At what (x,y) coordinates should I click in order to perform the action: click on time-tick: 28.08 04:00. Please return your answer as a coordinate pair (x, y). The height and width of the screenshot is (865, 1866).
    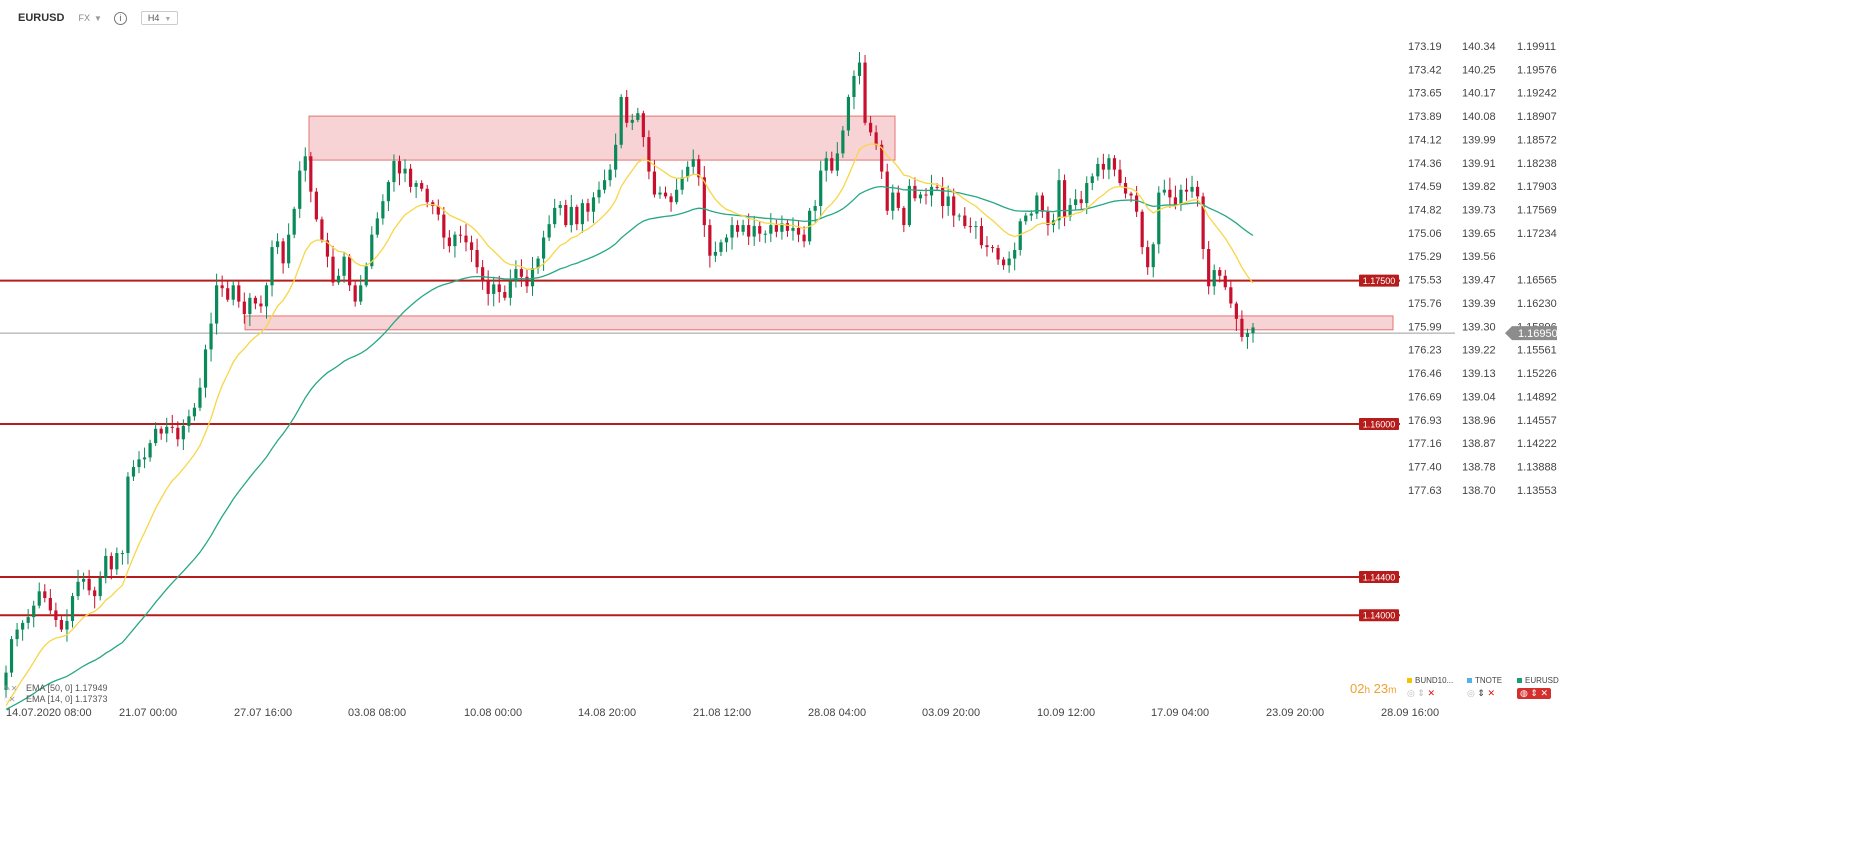
    Looking at the image, I should click on (837, 713).